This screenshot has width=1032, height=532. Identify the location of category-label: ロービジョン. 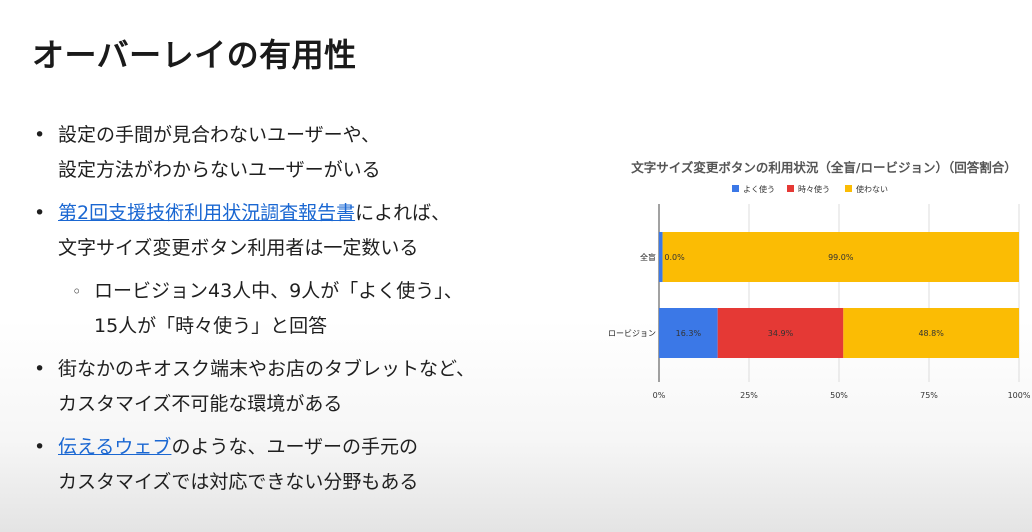
(632, 333).